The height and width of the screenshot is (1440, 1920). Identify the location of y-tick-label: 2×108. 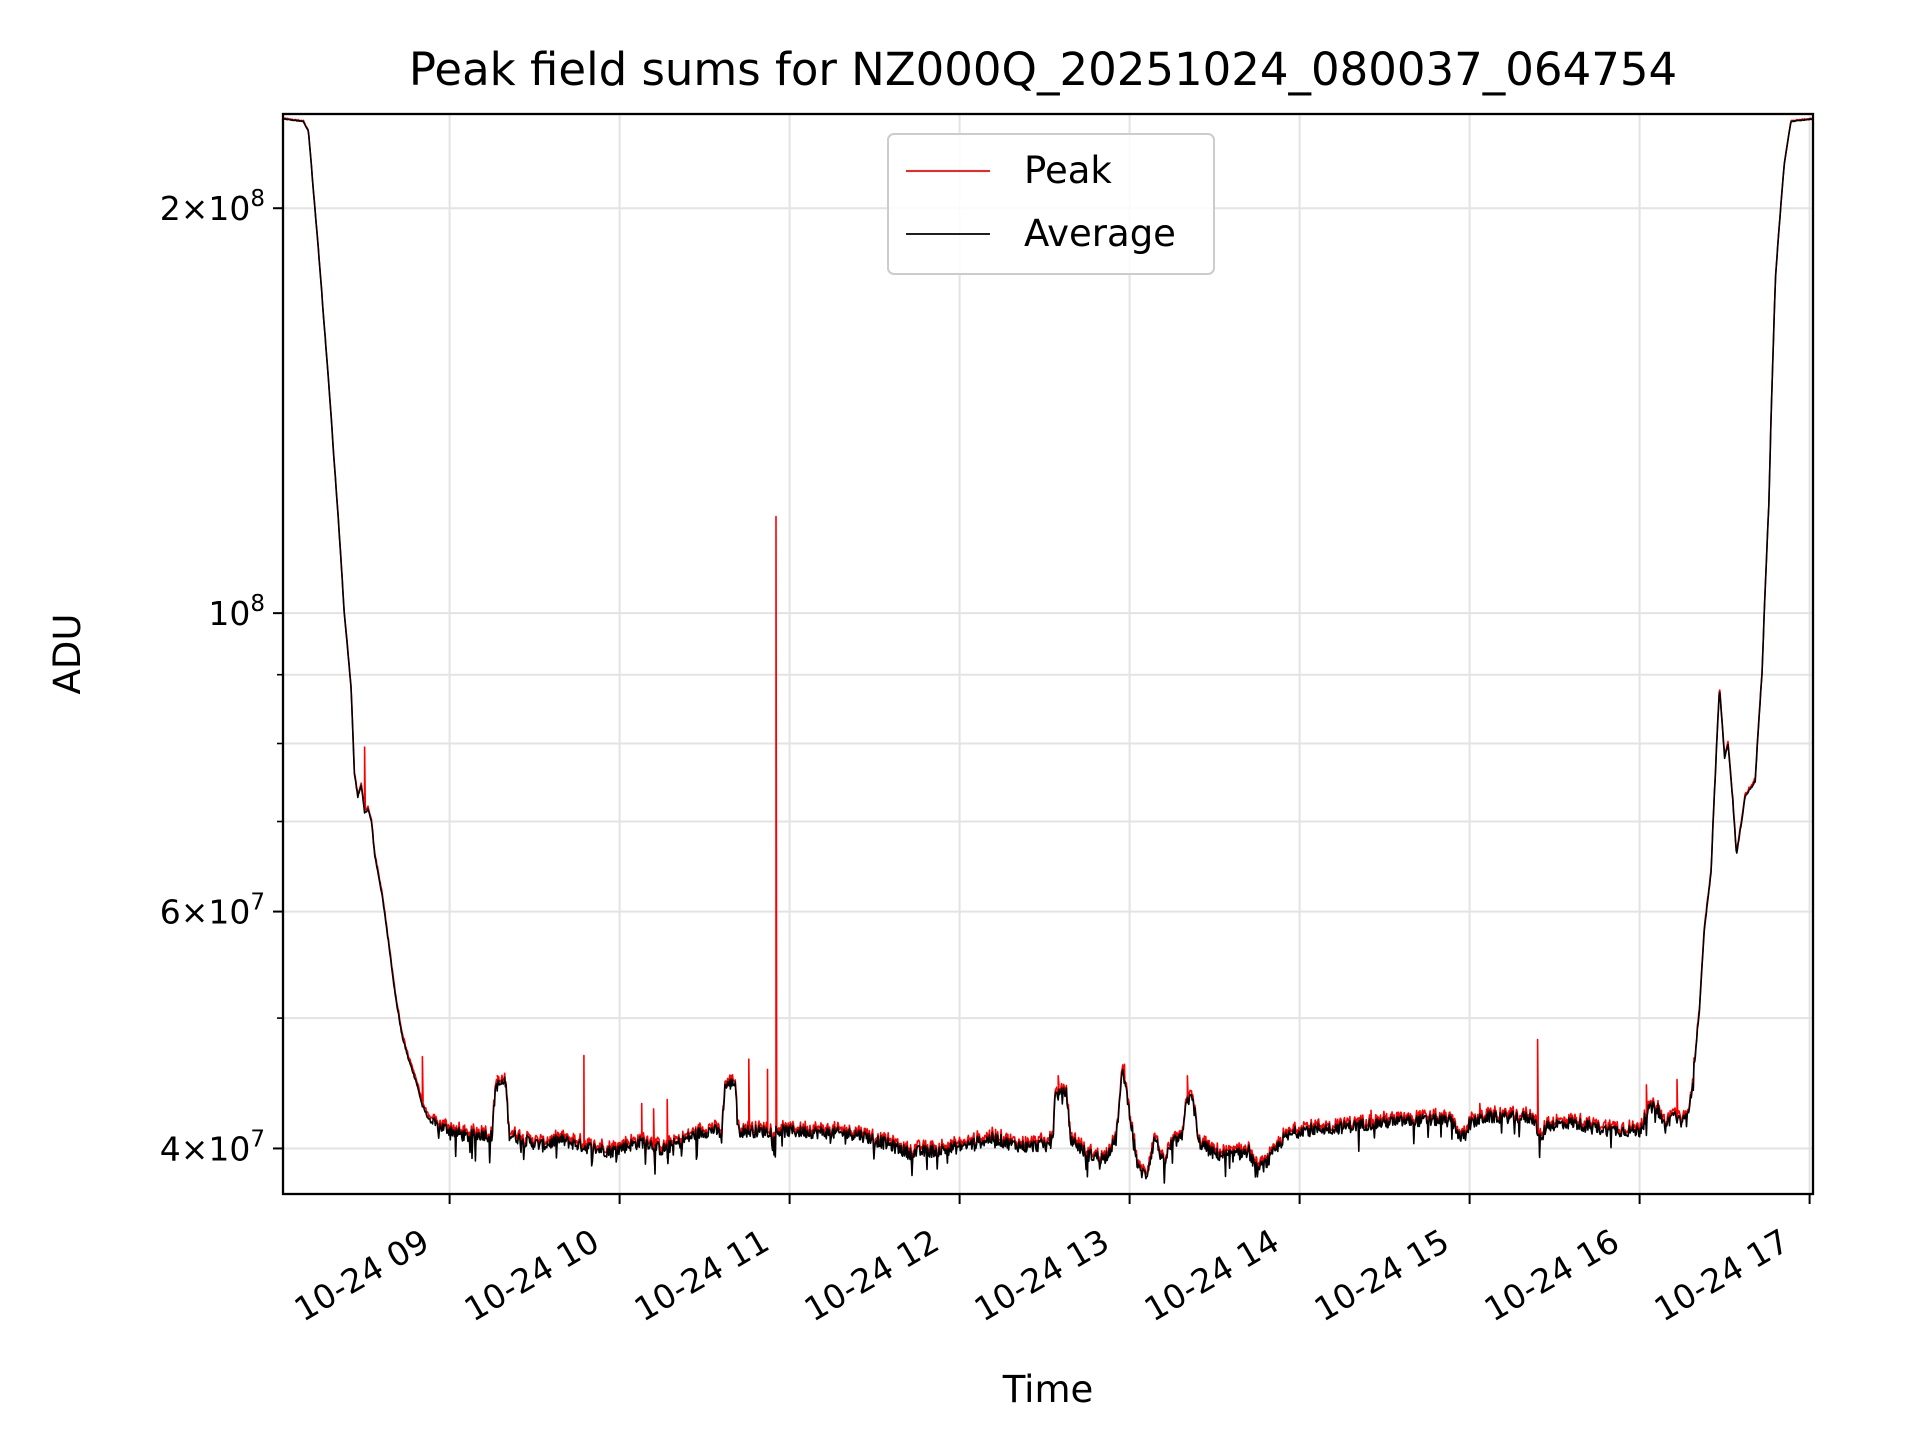
(212, 207).